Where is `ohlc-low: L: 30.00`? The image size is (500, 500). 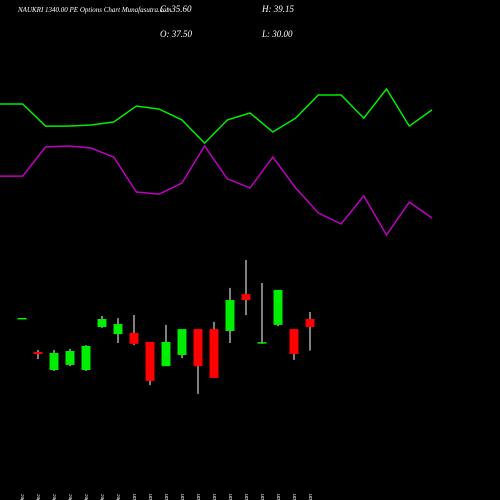 ohlc-low: L: 30.00 is located at coordinates (277, 34).